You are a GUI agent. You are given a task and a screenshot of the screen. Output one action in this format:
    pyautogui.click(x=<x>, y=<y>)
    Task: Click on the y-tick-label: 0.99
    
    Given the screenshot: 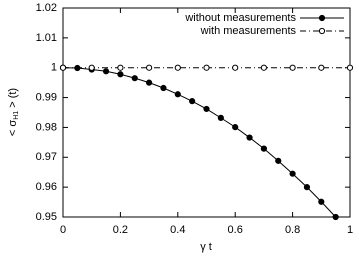 What is the action you would take?
    pyautogui.click(x=46, y=97)
    